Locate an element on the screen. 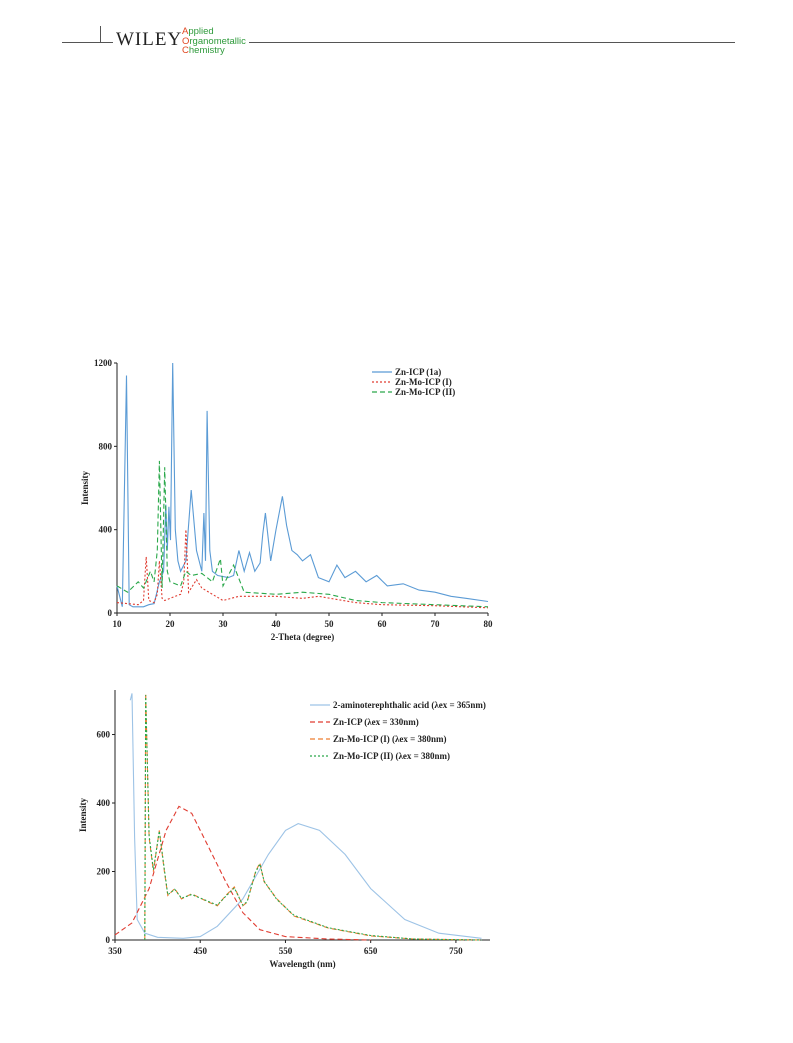 This screenshot has height=1043, width=793. x-tick-label: 650 is located at coordinates (371, 951).